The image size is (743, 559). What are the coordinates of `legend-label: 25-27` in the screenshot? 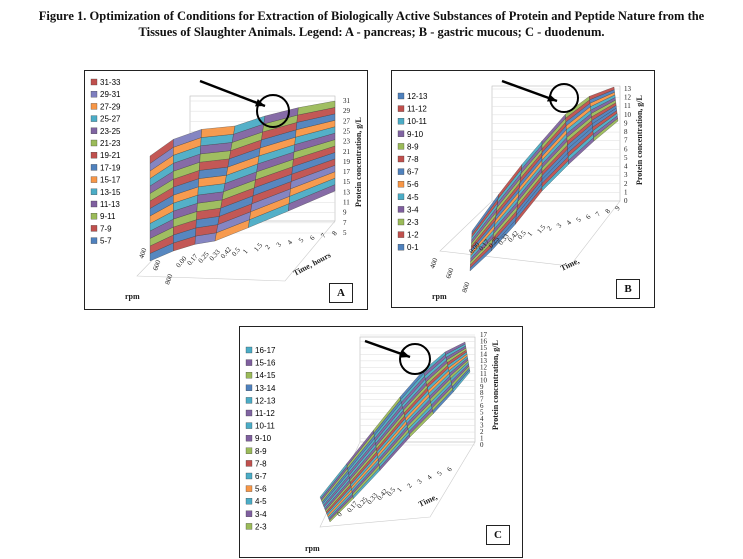 It's located at (110, 119).